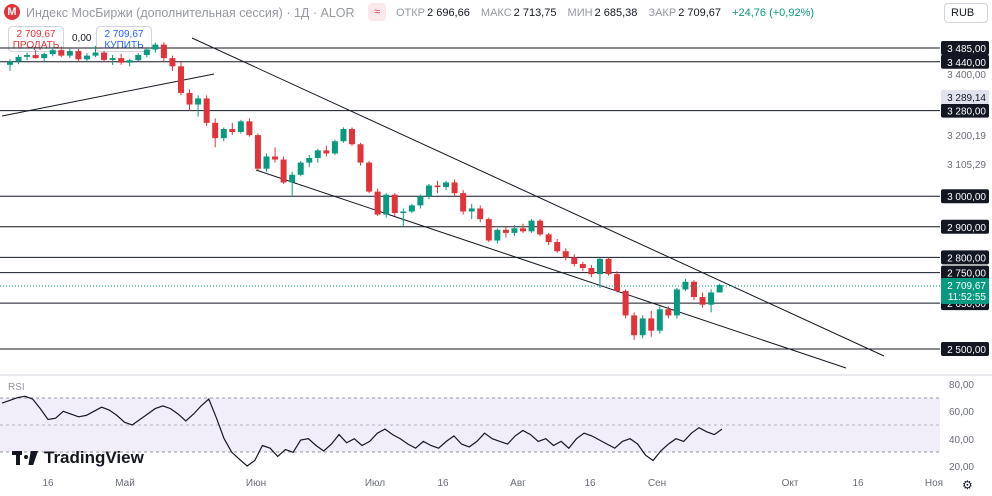 The width and height of the screenshot is (992, 496). Describe the element at coordinates (375, 483) in the screenshot. I see `time-axis-label: Июл` at that location.